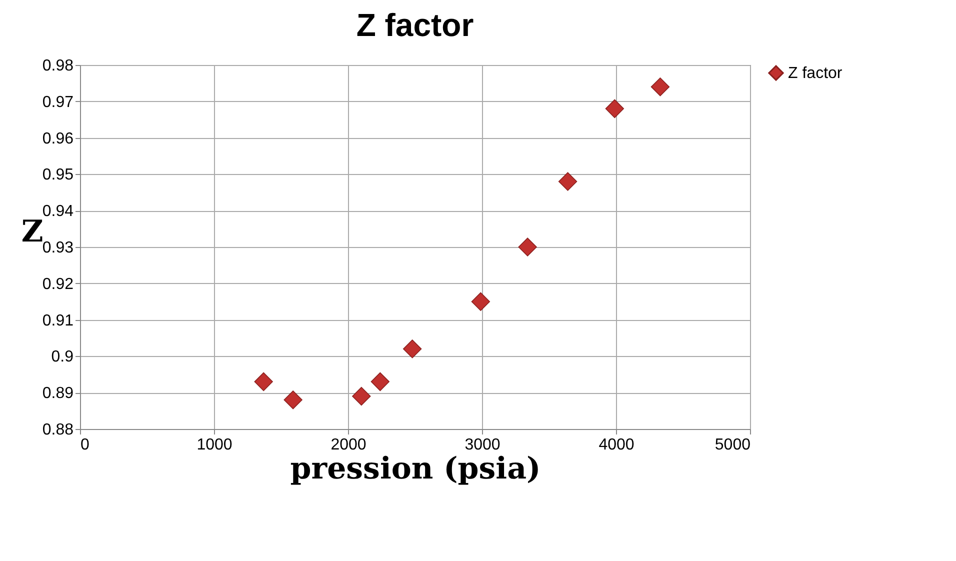 Image resolution: width=956 pixels, height=561 pixels. Describe the element at coordinates (58, 211) in the screenshot. I see `y-tick-label: 0.94` at that location.